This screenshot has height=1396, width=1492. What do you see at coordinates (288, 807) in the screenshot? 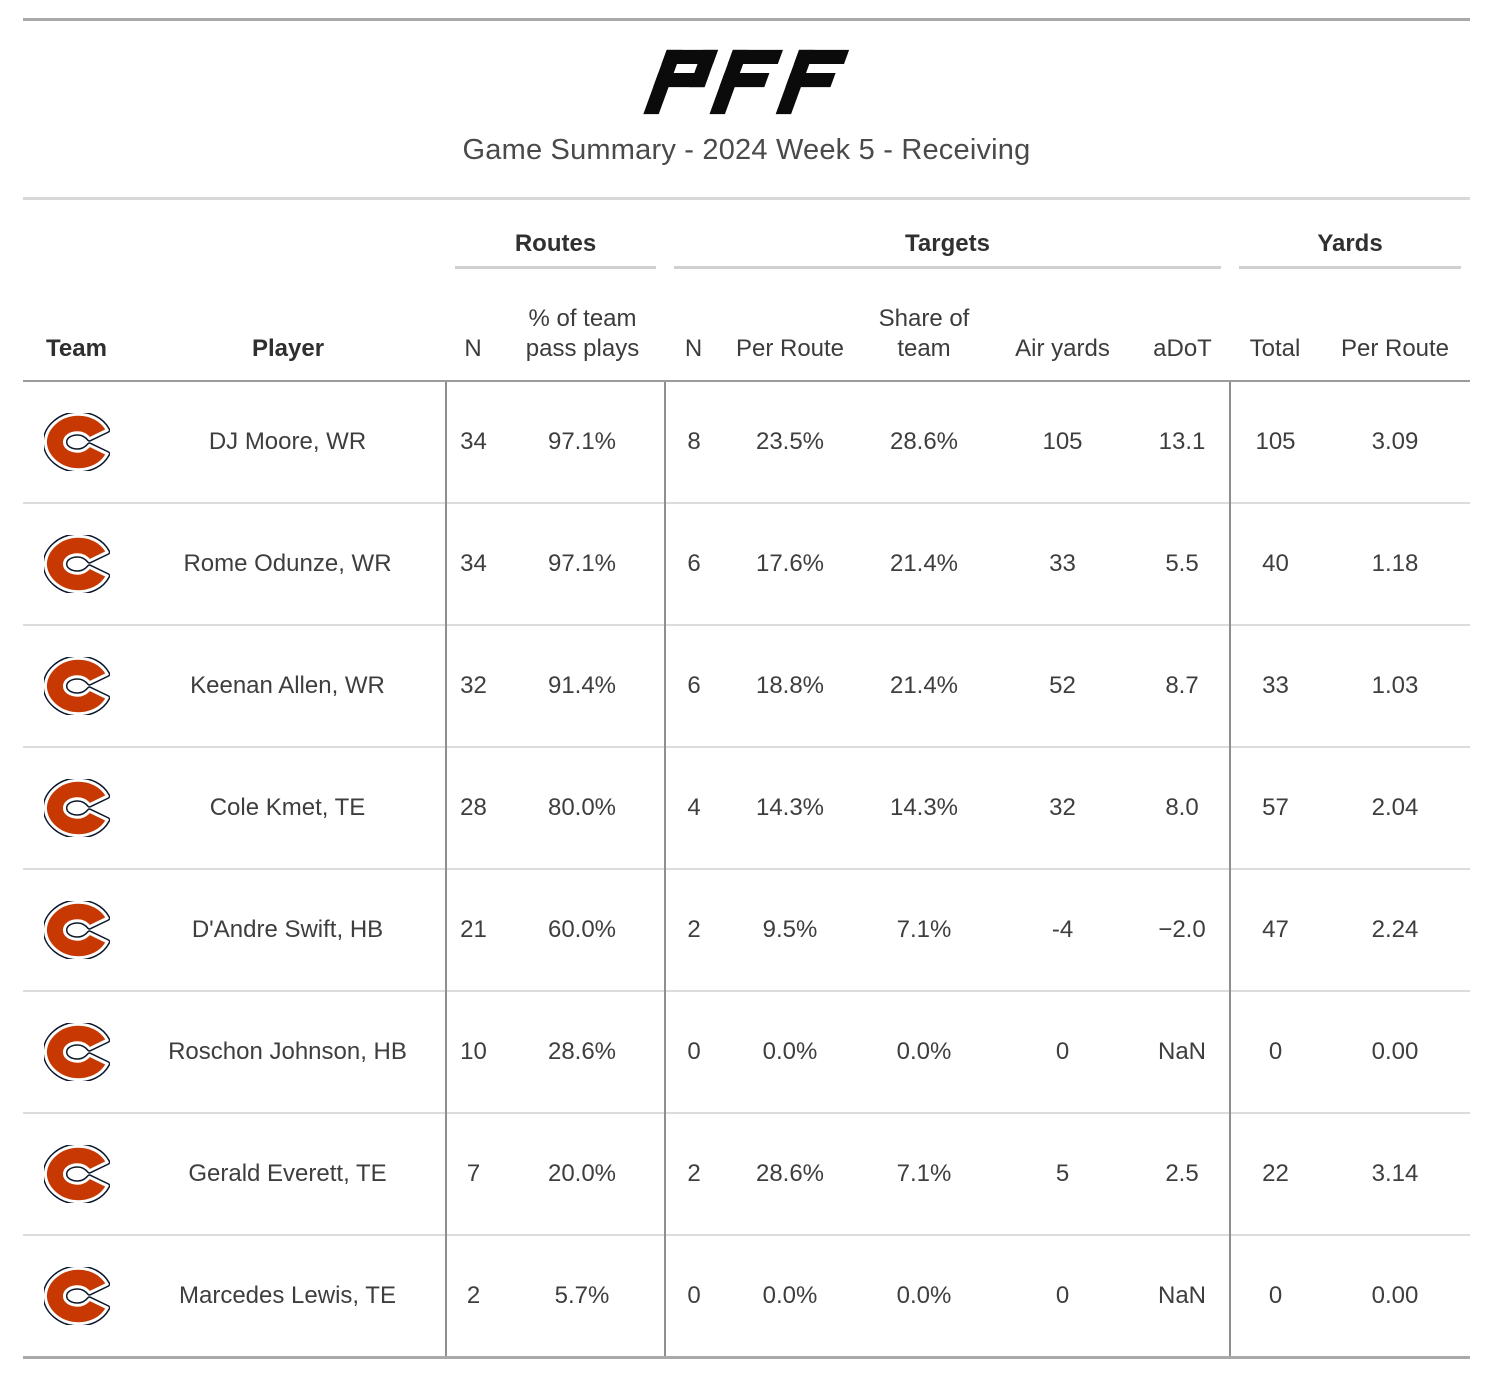
I see `cell-player: Cole Kmet, TE` at bounding box center [288, 807].